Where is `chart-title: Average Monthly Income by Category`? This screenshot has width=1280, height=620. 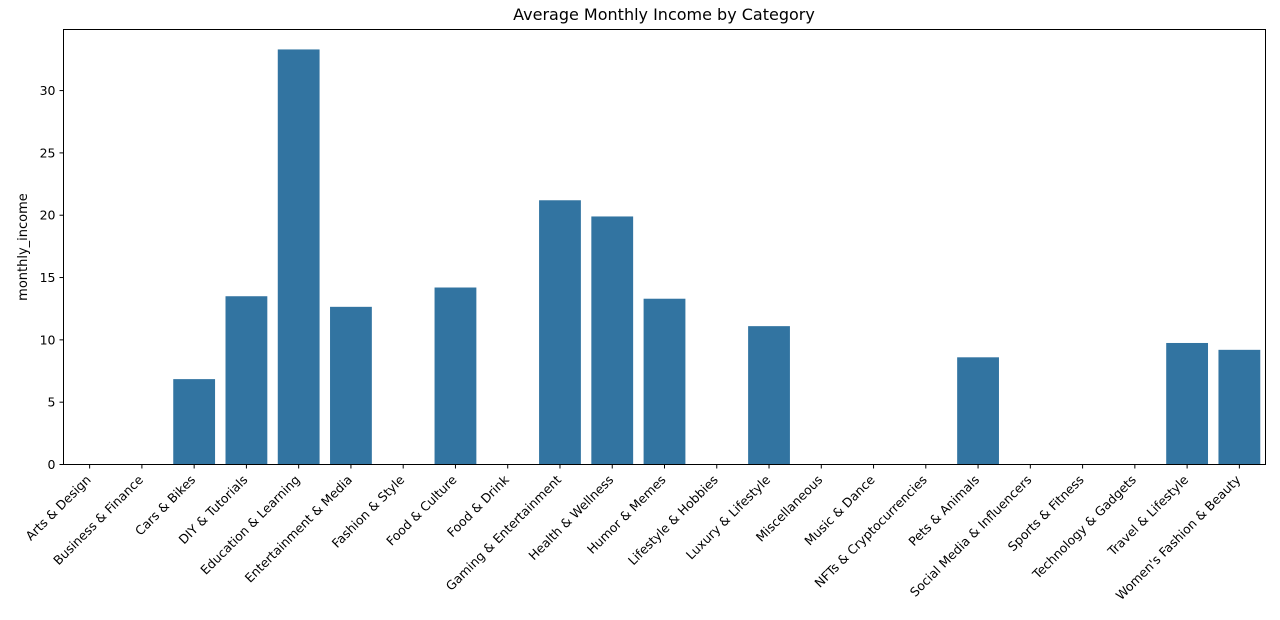
chart-title: Average Monthly Income by Category is located at coordinates (664, 14).